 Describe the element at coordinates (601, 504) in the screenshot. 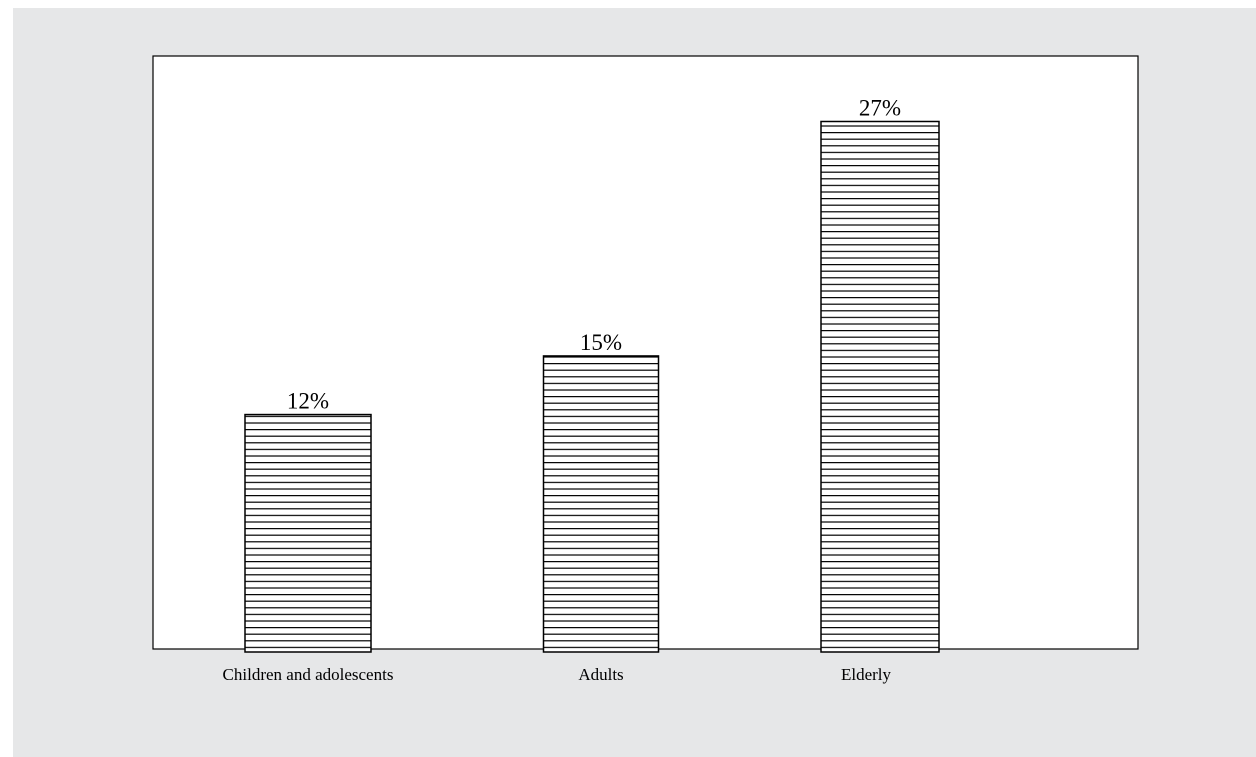

I see `bar-adults` at that location.